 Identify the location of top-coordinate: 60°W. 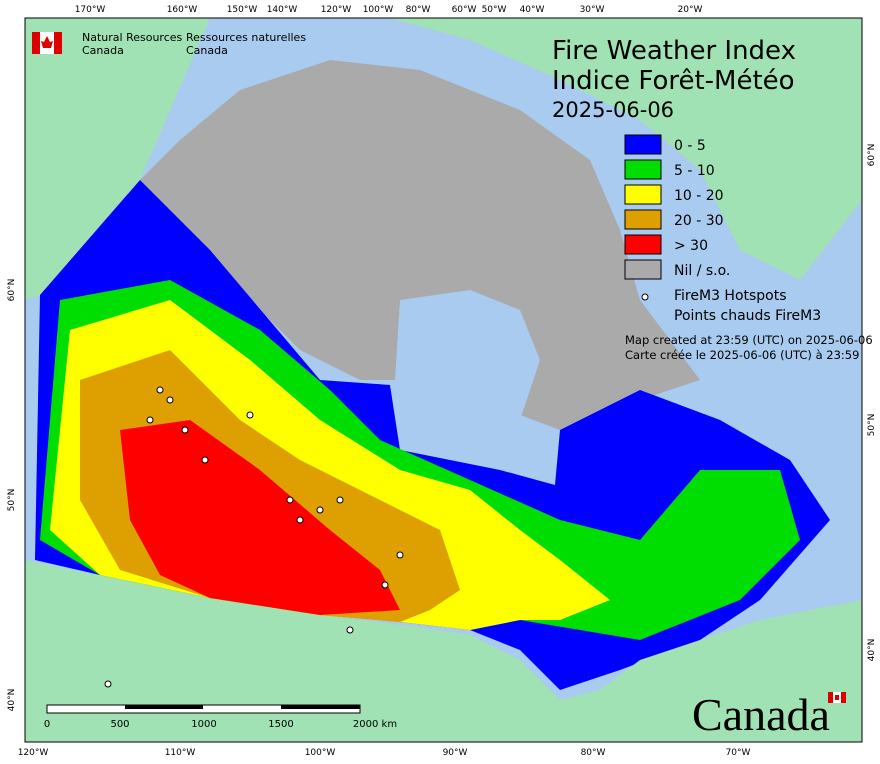
(464, 10).